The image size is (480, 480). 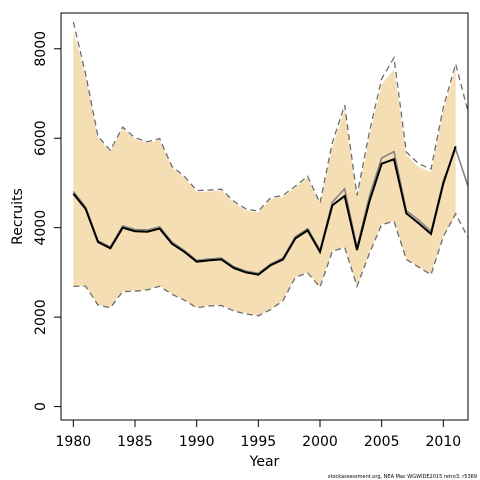 I want to click on x-axis: 1980 1985 1990 1995 2000 2005 2010, so click(x=259, y=435).